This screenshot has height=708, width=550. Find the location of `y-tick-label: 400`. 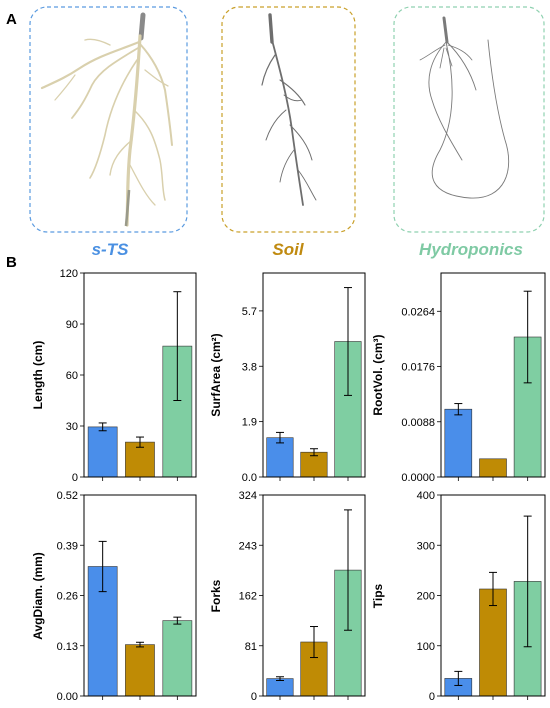

y-tick-label: 400 is located at coordinates (426, 496).